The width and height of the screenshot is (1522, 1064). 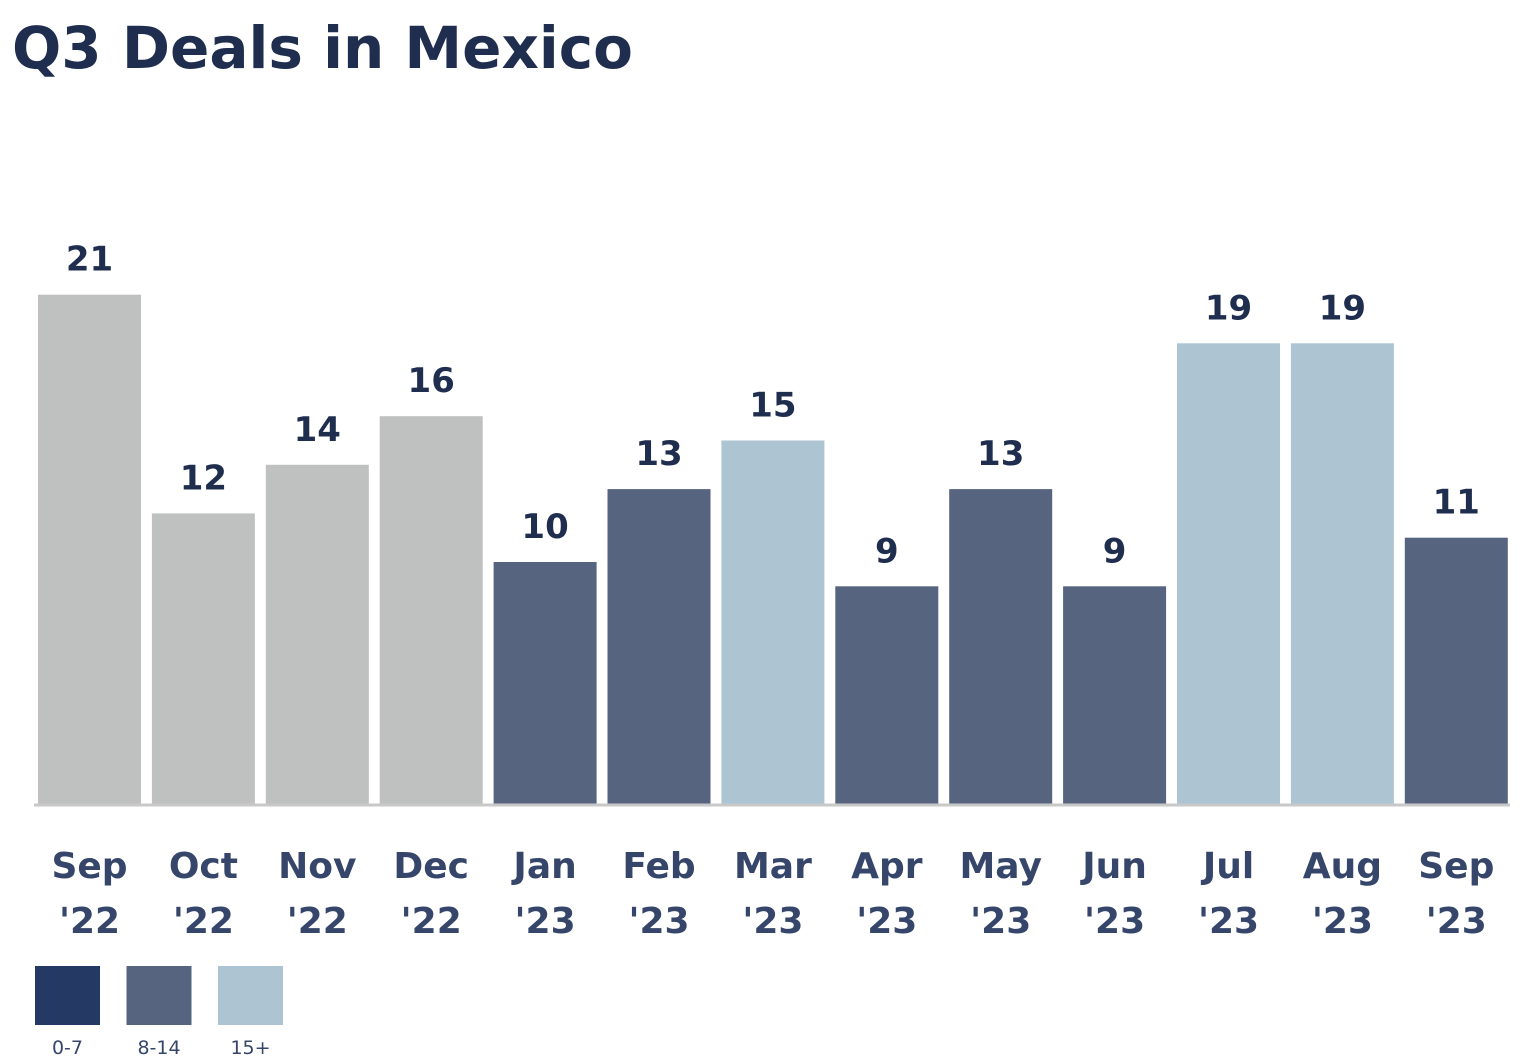 I want to click on x-tick-label-month: Jul, so click(x=1227, y=866).